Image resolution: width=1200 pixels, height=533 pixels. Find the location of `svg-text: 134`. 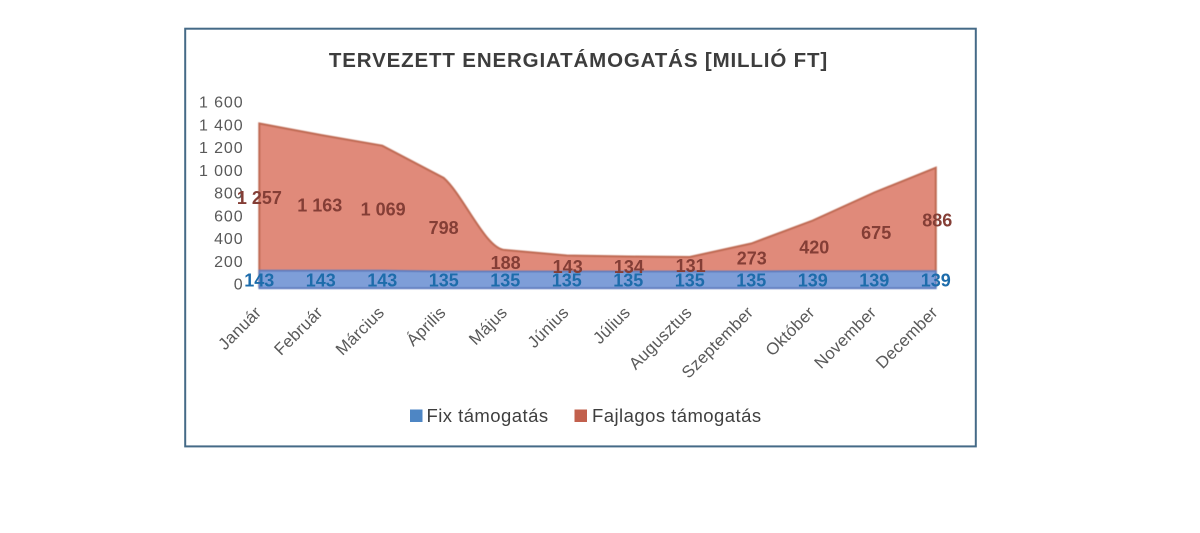

svg-text: 134 is located at coordinates (629, 267).